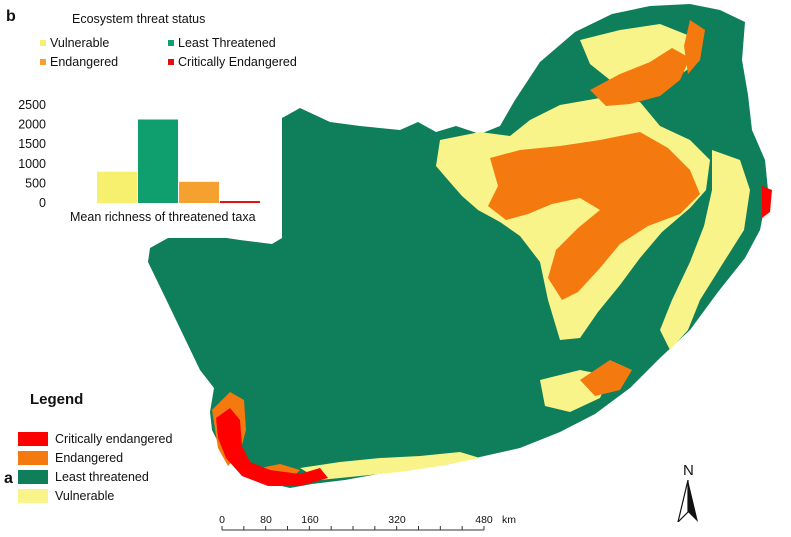 Image resolution: width=791 pixels, height=537 pixels. What do you see at coordinates (32, 105) in the screenshot?
I see `y-tick-label: 2500` at bounding box center [32, 105].